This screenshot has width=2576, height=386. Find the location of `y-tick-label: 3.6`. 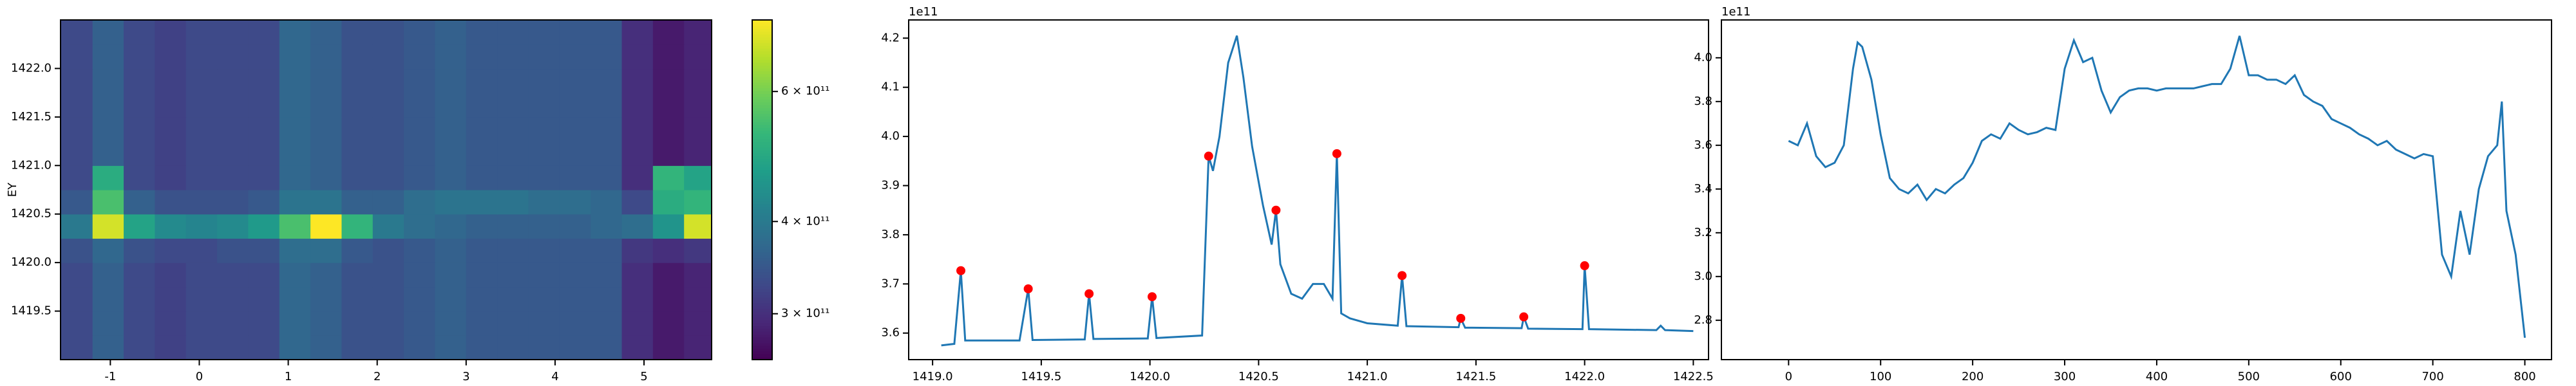

y-tick-label: 3.6 is located at coordinates (890, 333).